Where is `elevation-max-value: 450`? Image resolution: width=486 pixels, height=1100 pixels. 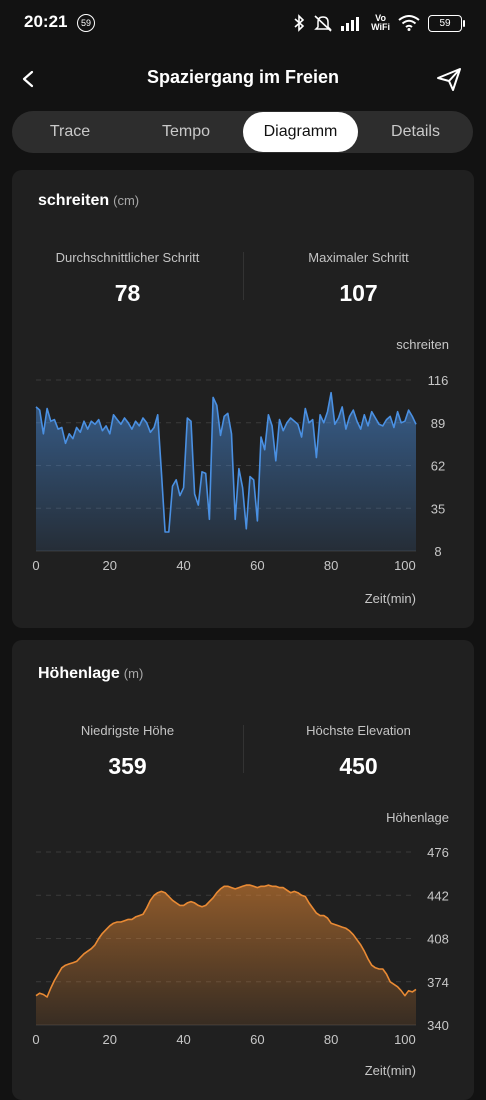 elevation-max-value: 450 is located at coordinates (358, 766).